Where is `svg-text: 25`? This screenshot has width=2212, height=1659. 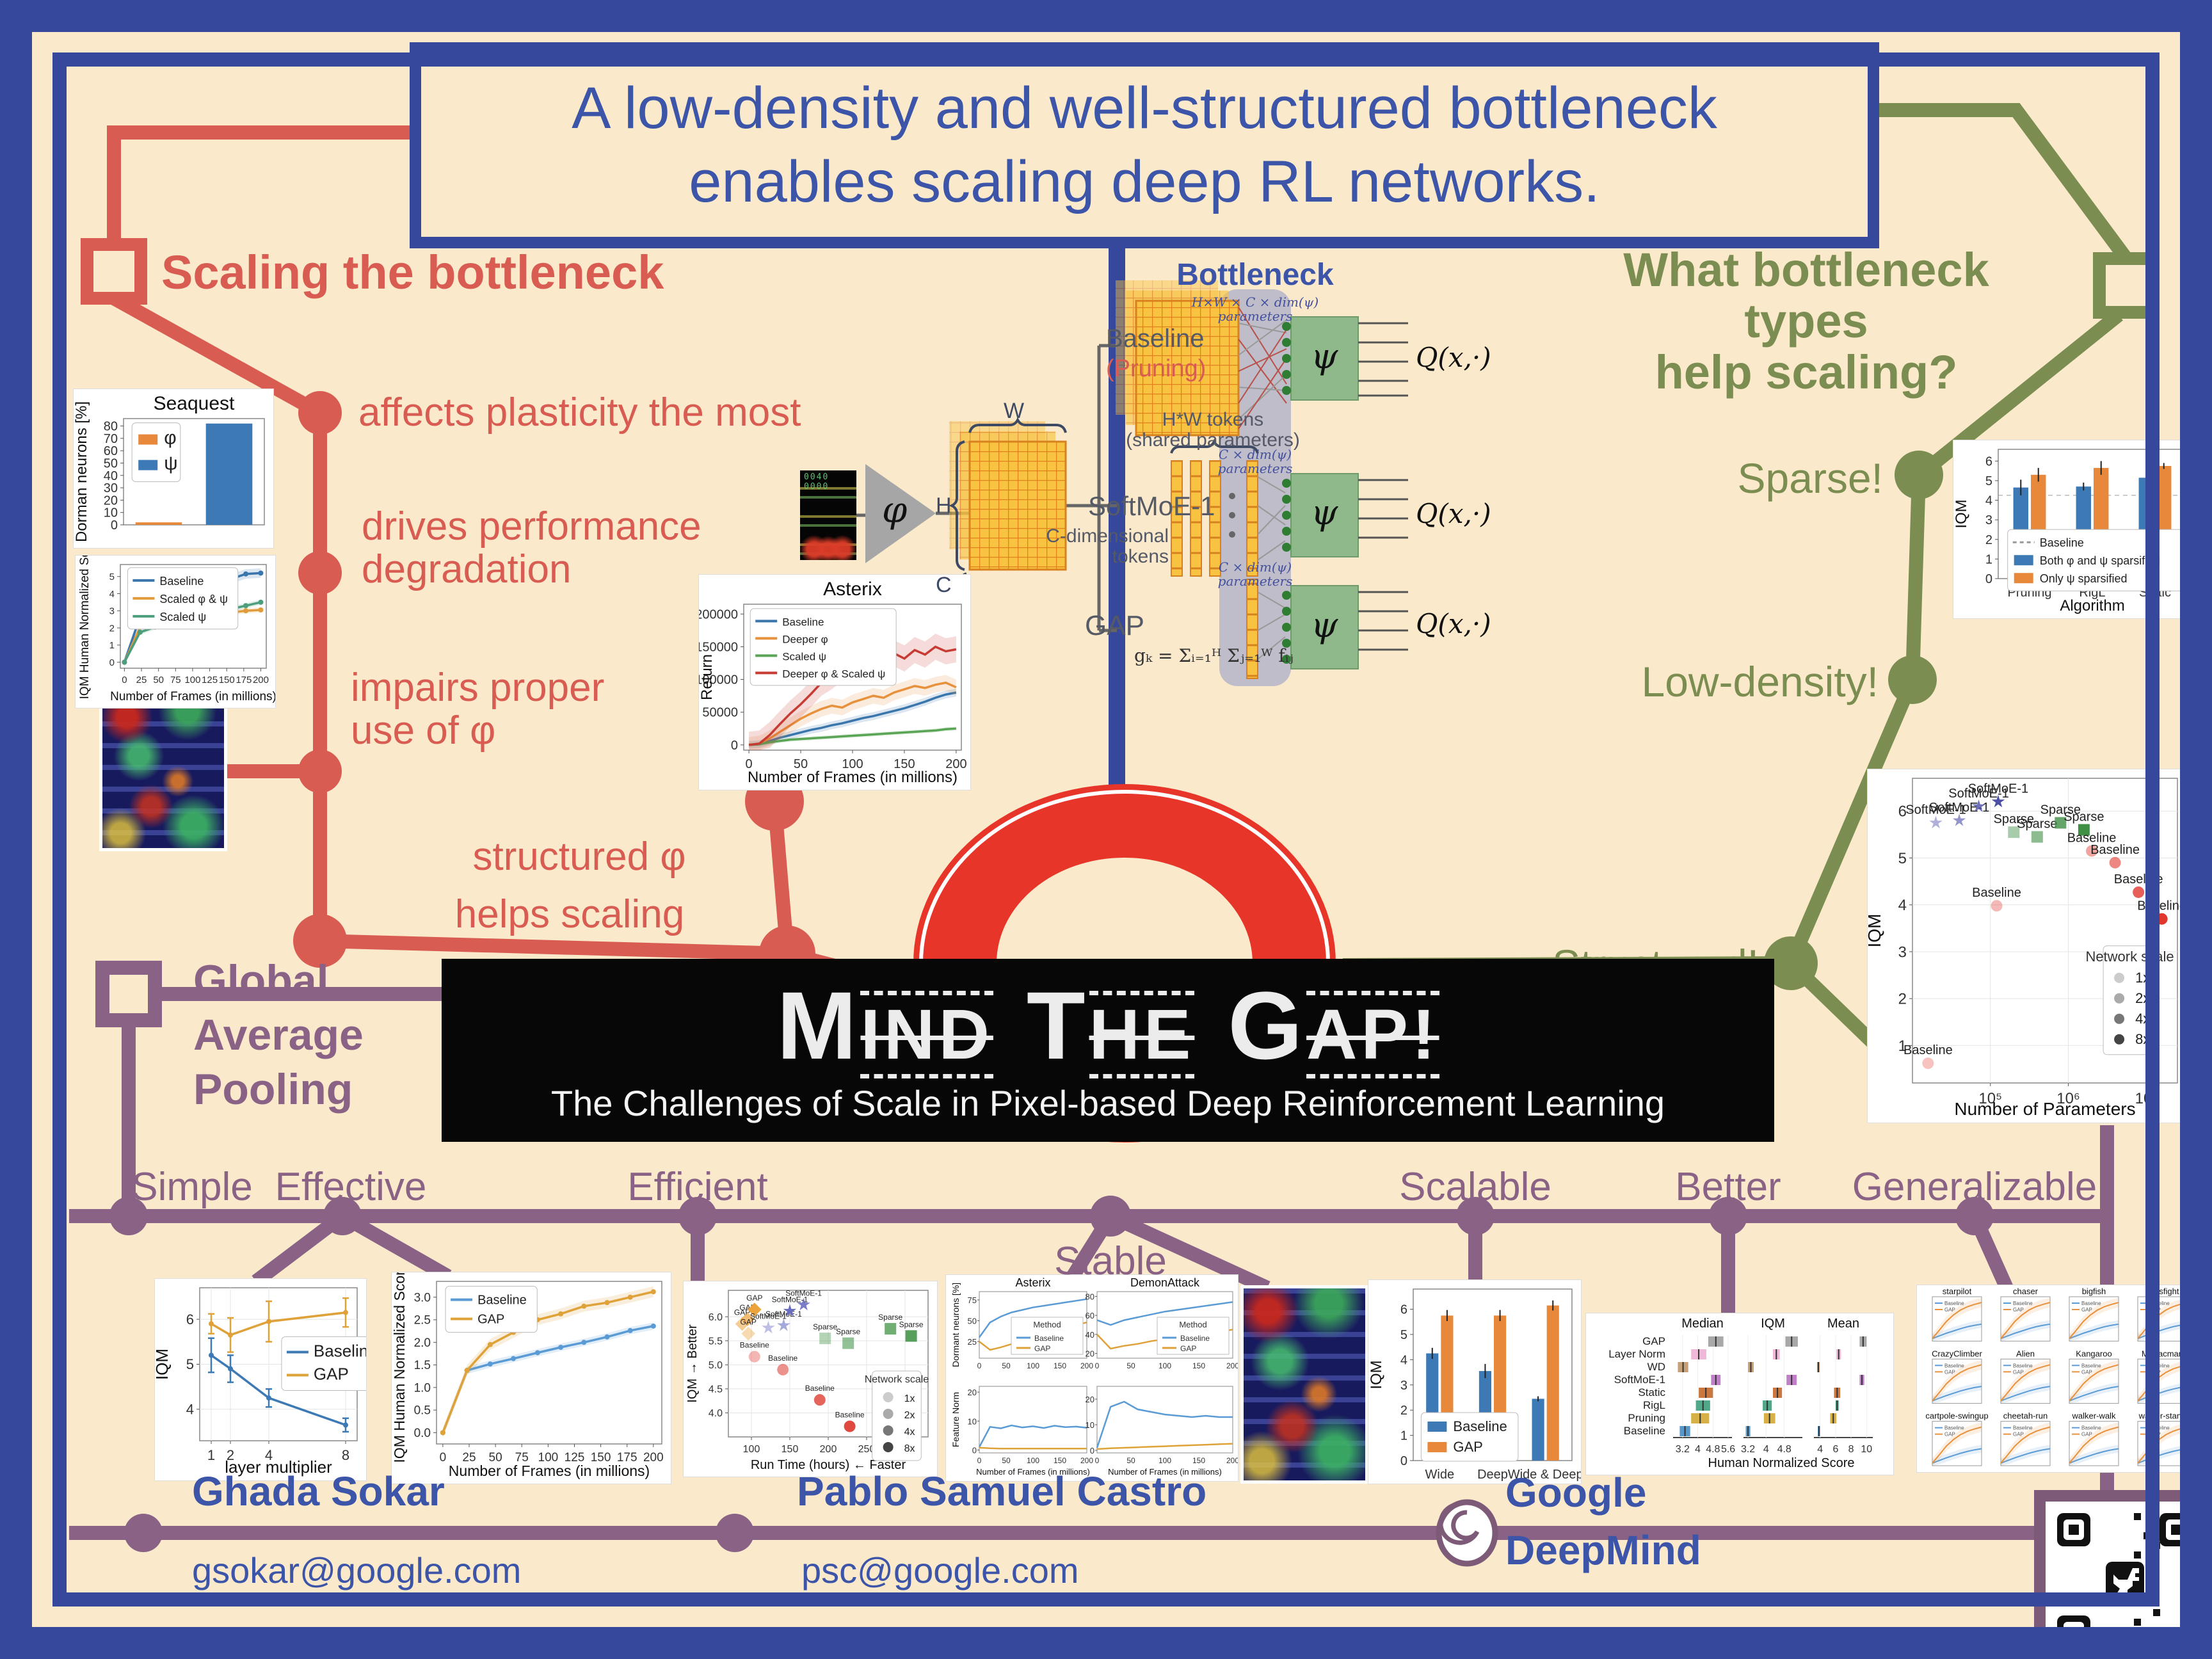
svg-text: 25 is located at coordinates (972, 1342).